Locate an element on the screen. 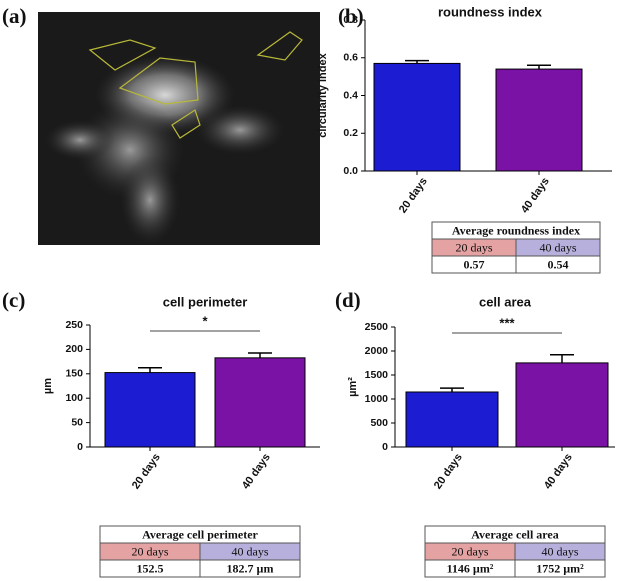 The height and width of the screenshot is (581, 620). y-tick-label: 0.4 is located at coordinates (350, 95).